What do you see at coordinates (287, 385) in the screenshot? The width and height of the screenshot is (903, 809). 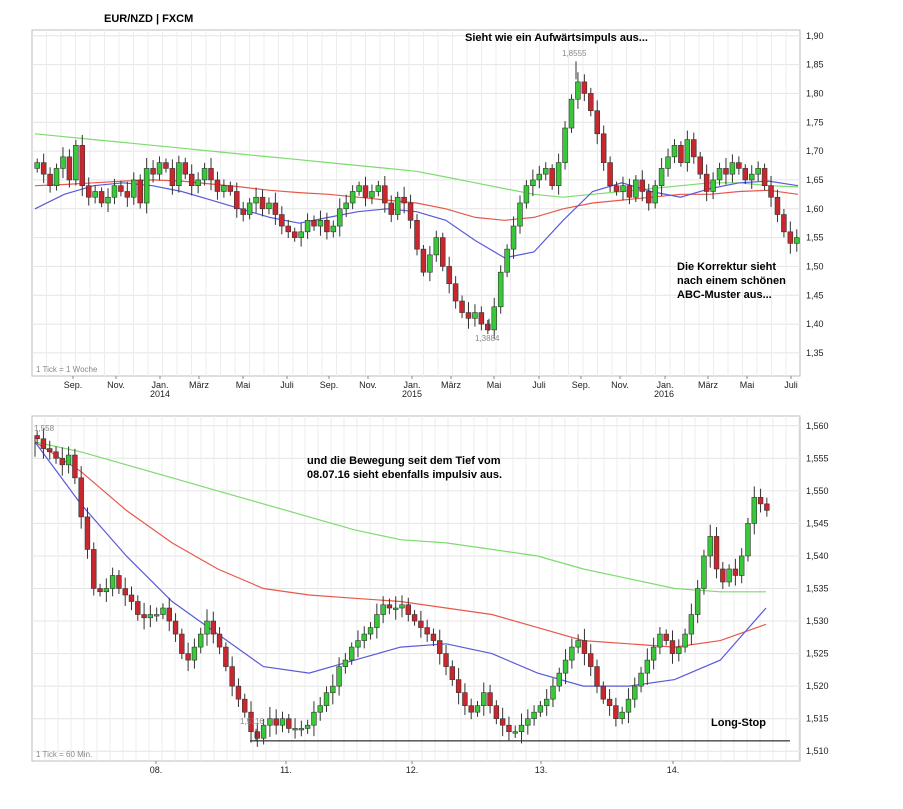 I see `x-tick-label: Juli` at bounding box center [287, 385].